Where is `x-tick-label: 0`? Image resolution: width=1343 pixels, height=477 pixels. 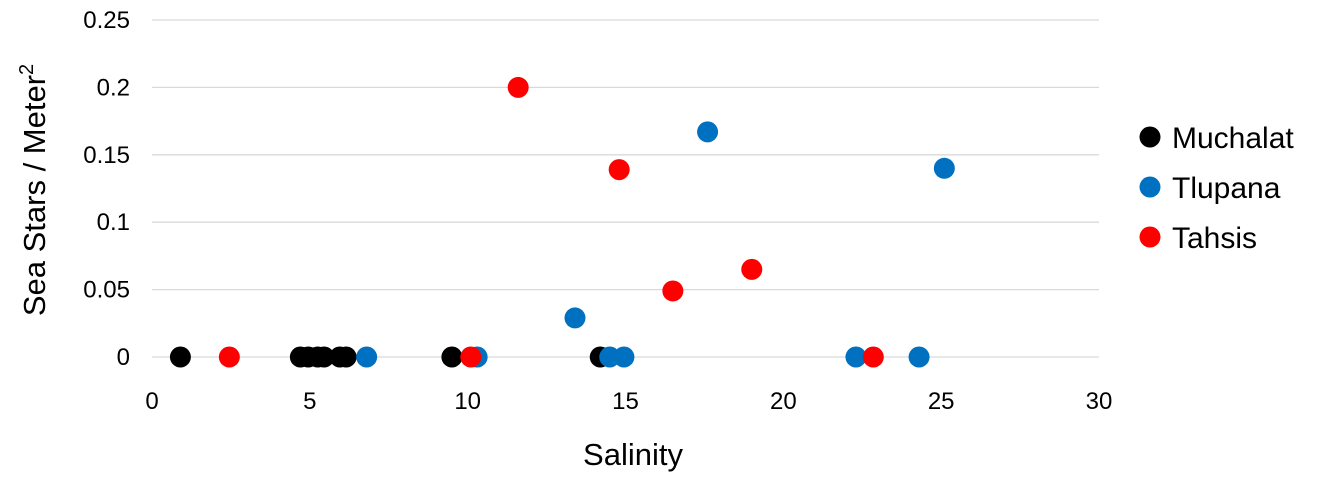 x-tick-label: 0 is located at coordinates (151, 401).